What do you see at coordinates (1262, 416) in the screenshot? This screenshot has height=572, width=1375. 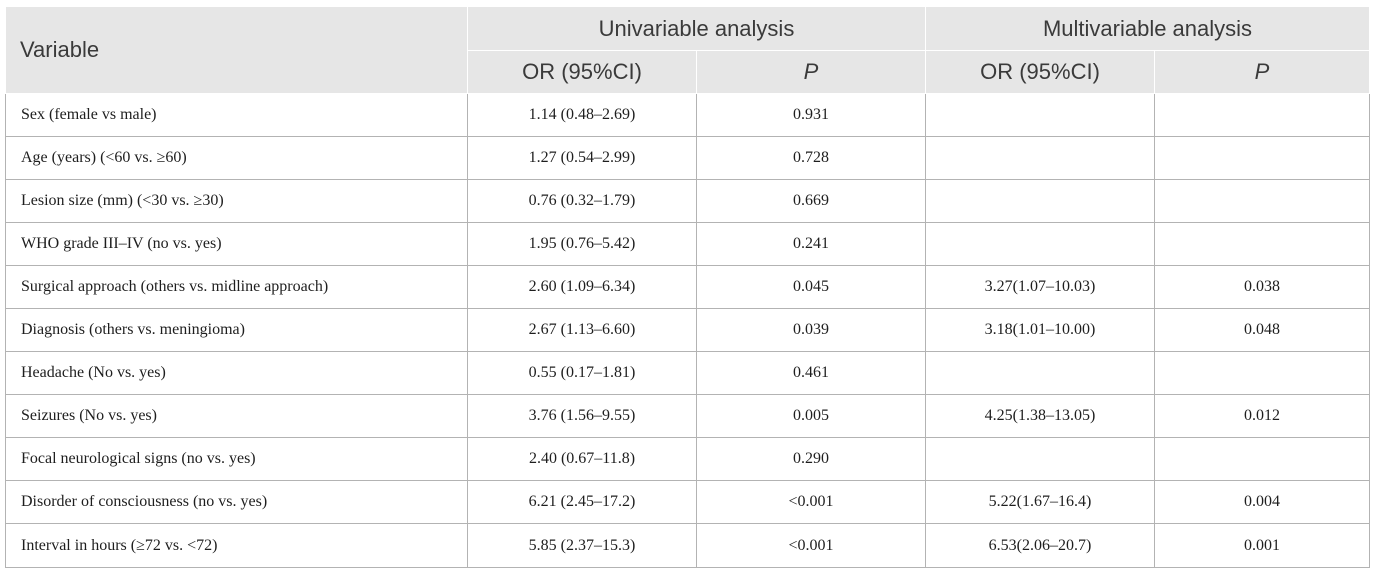 I see `multivariable-p-cell: 0.012` at bounding box center [1262, 416].